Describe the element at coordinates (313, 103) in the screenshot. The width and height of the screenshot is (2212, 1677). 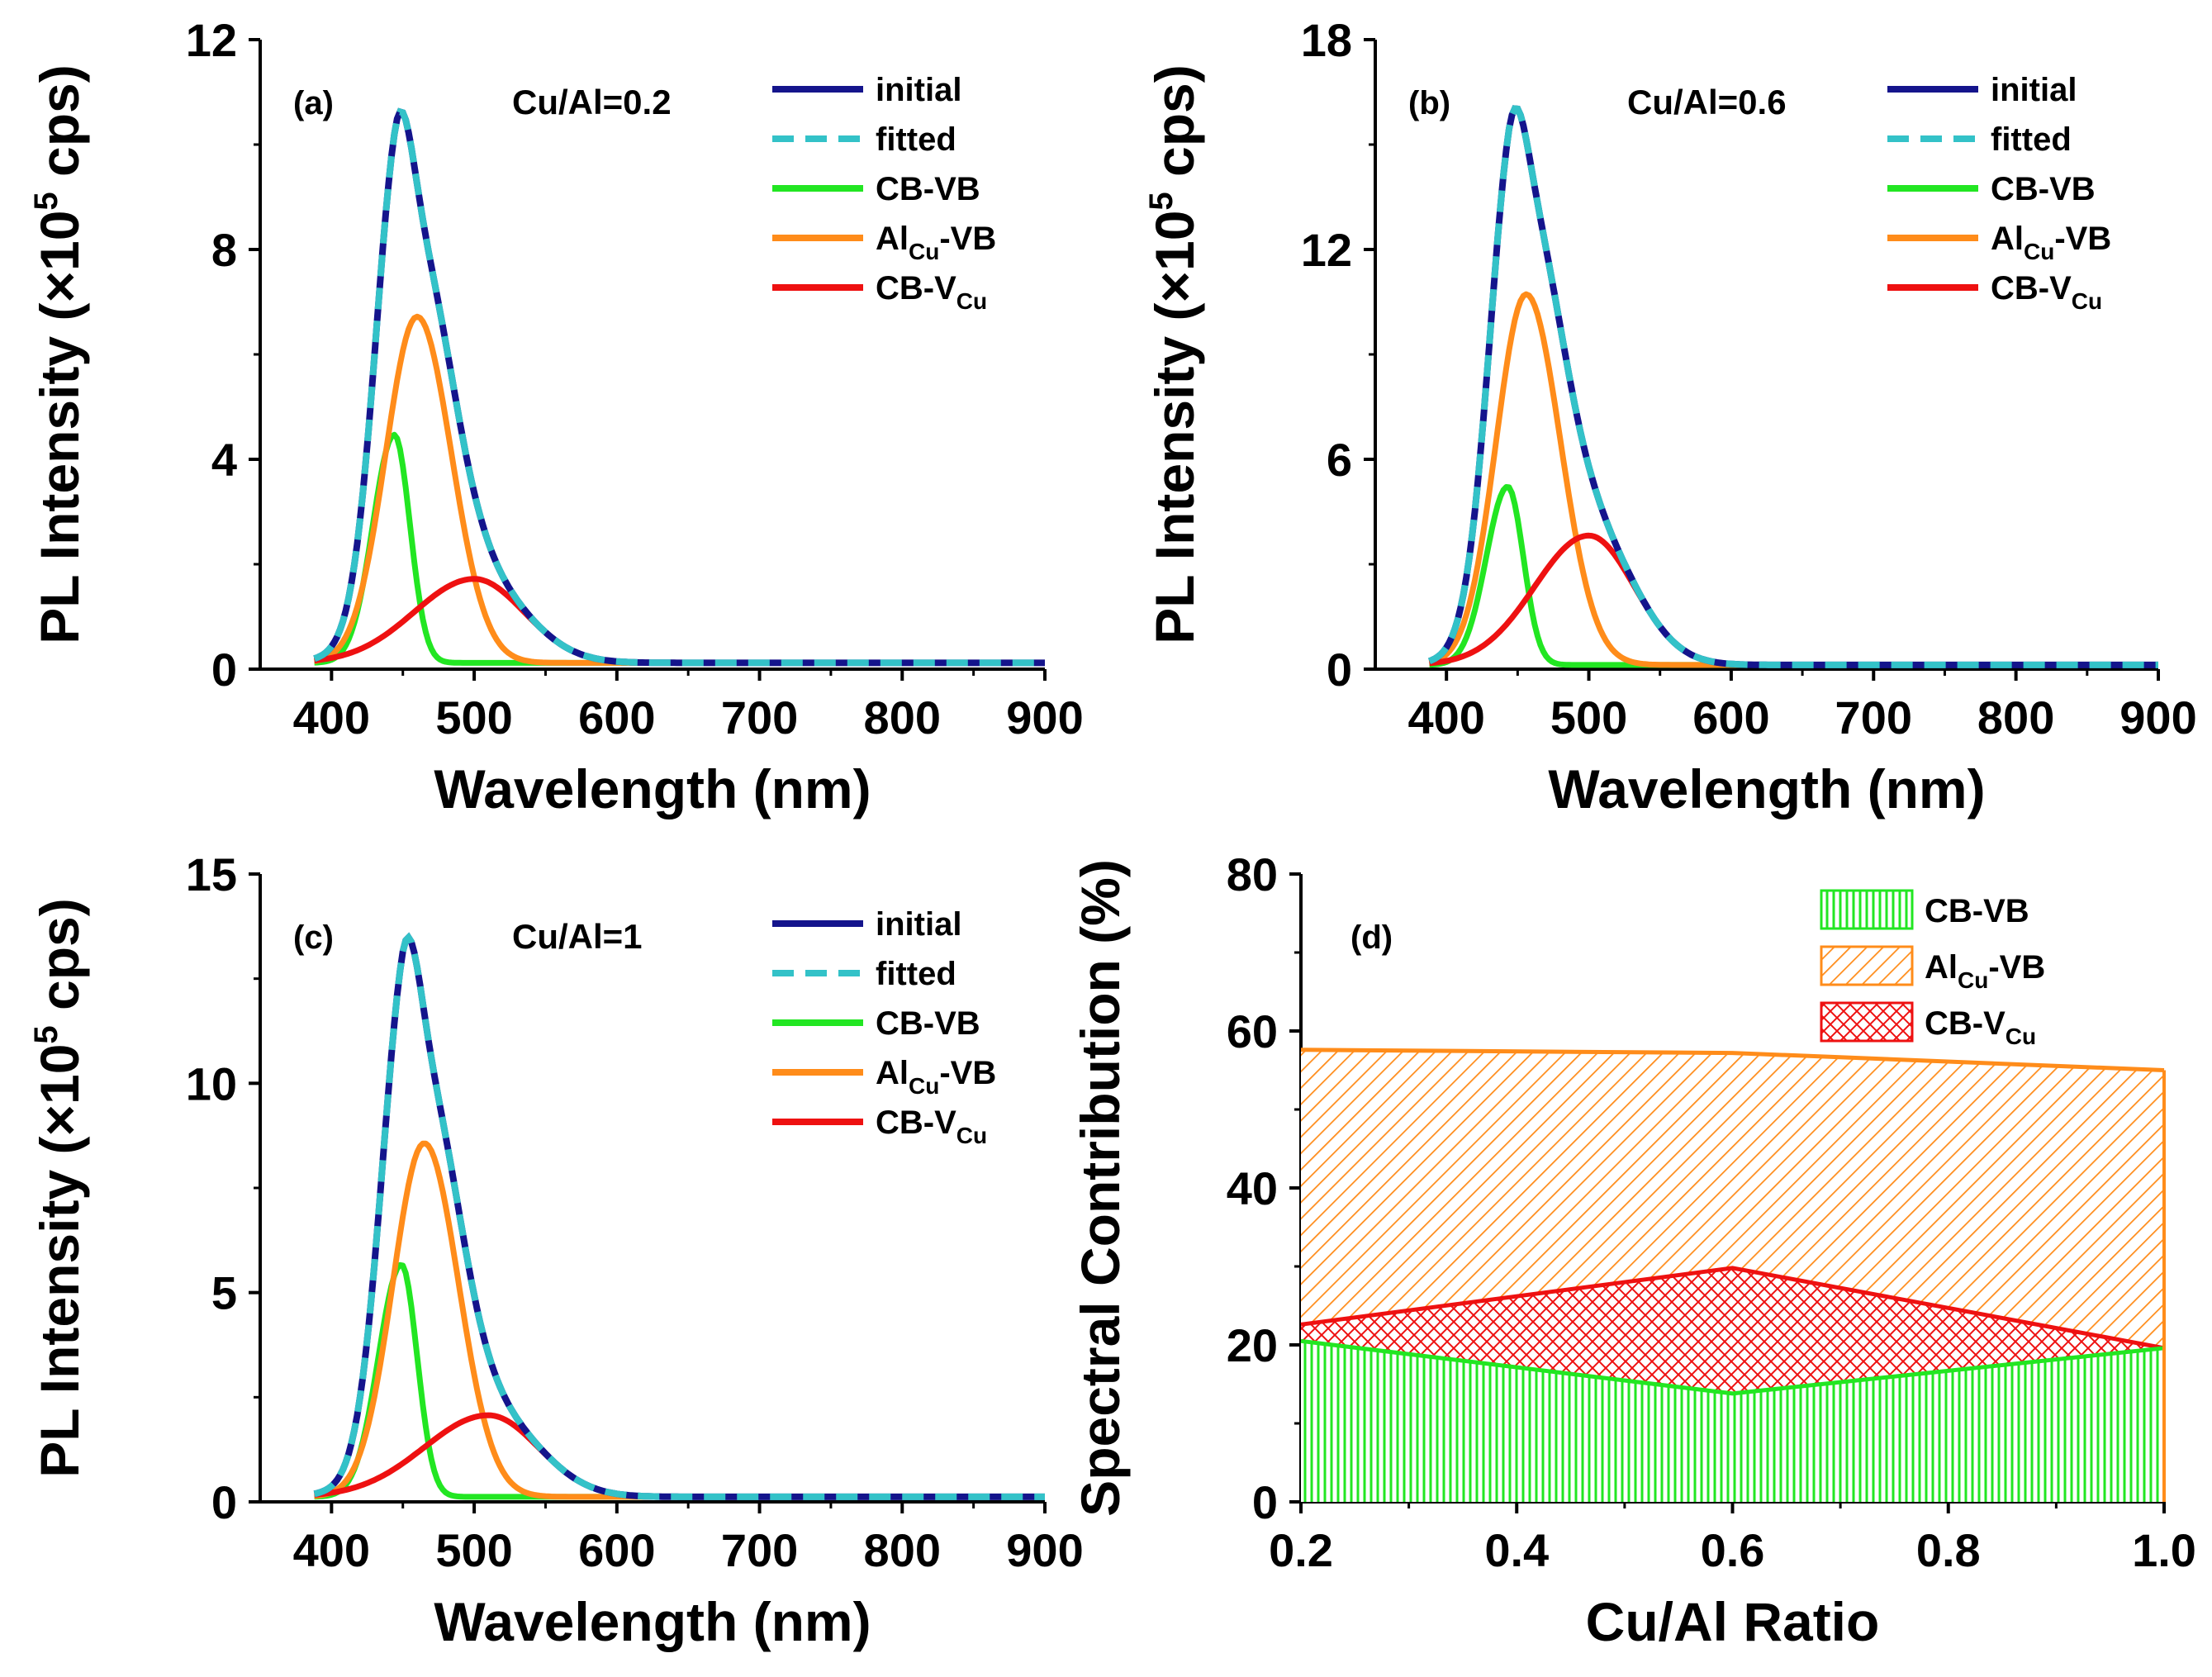
I see `panel-label: (a)` at that location.